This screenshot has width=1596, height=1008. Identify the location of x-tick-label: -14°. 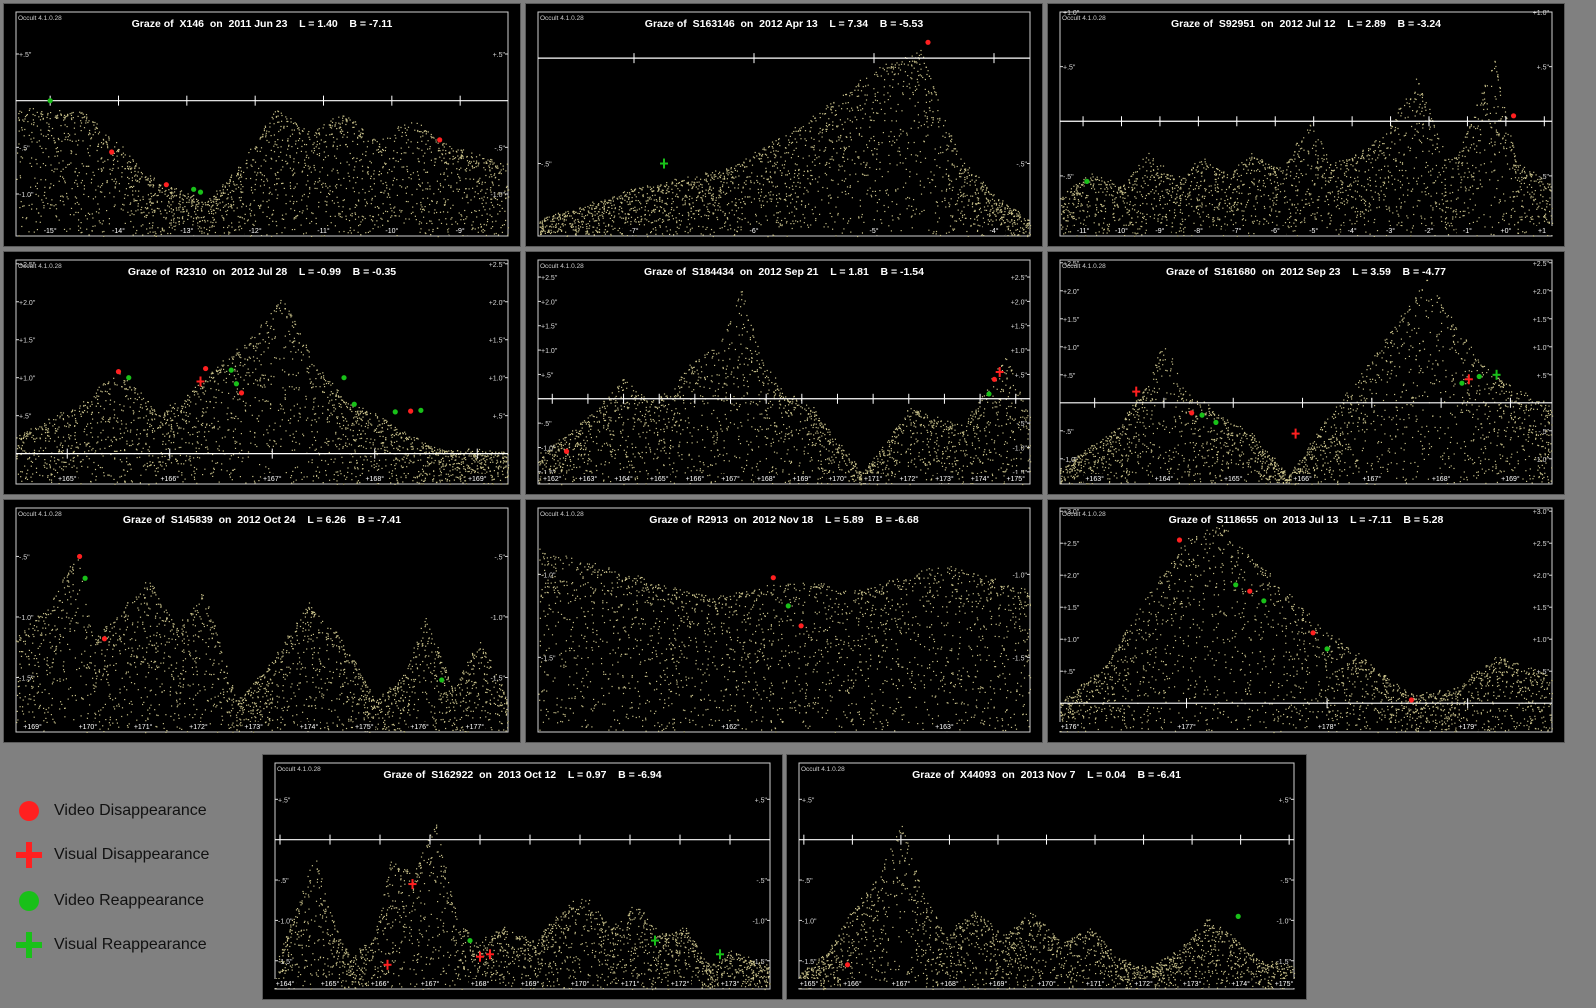
(118, 231).